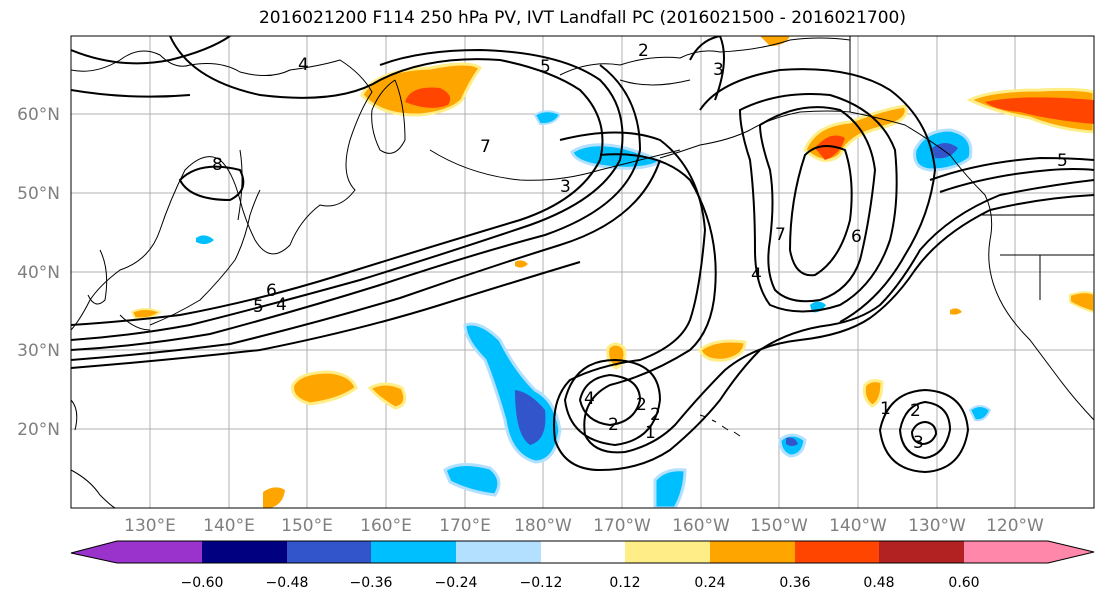  Describe the element at coordinates (38, 115) in the screenshot. I see `lat-label: 60°N` at that location.